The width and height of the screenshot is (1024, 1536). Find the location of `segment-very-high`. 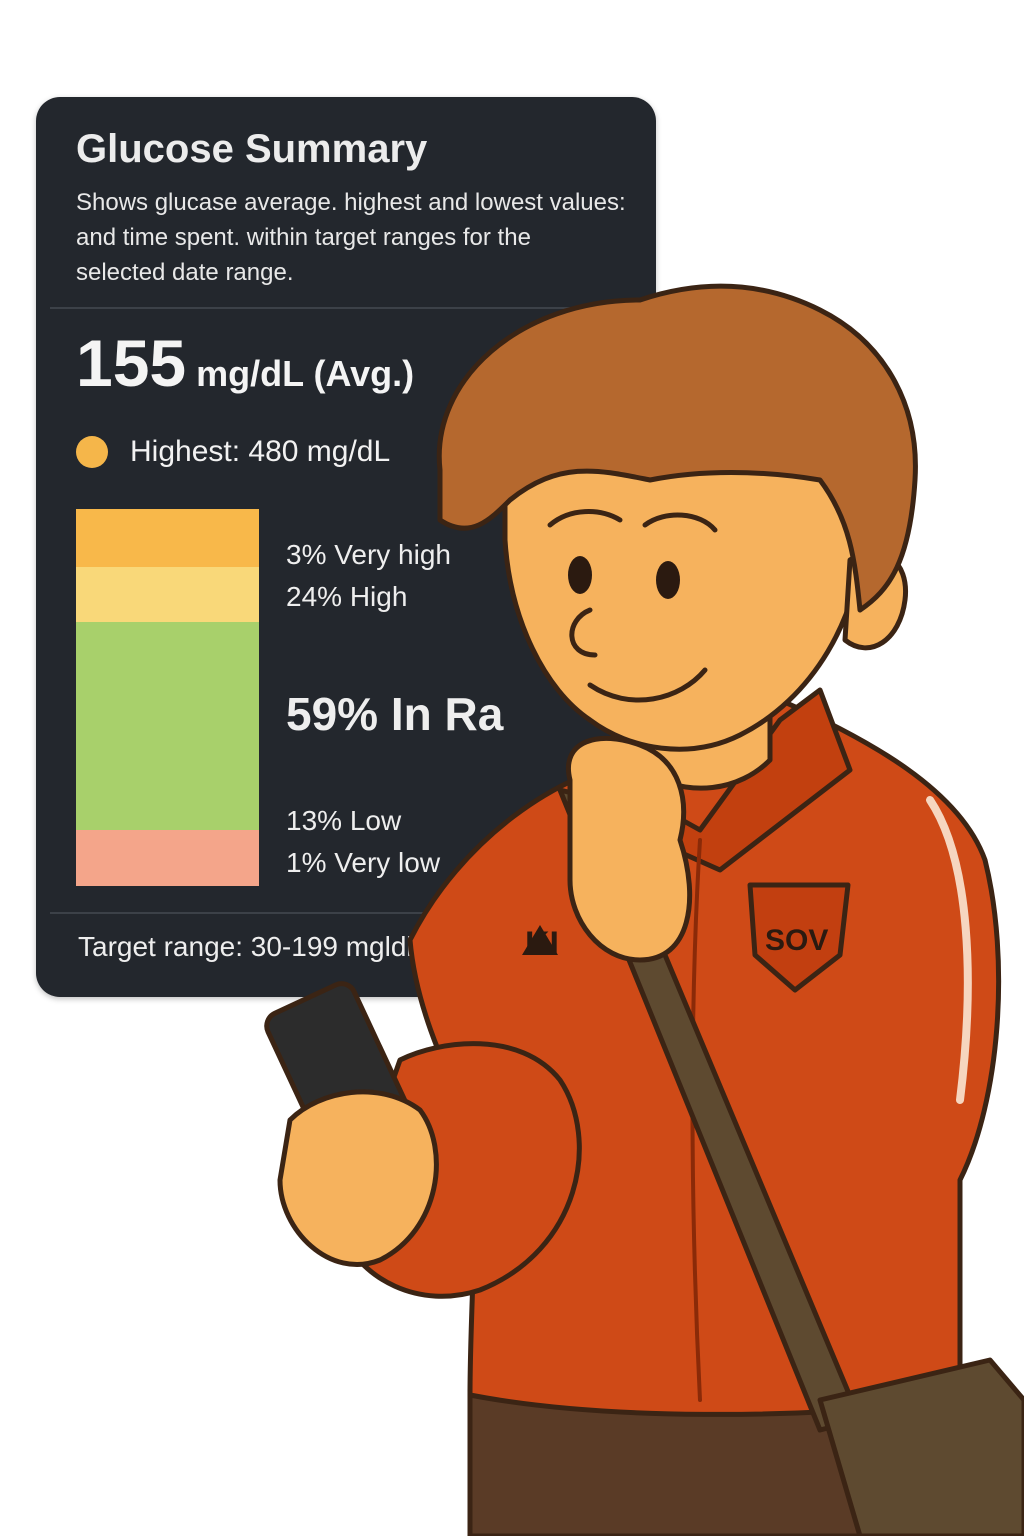

segment-very-high is located at coordinates (167, 538).